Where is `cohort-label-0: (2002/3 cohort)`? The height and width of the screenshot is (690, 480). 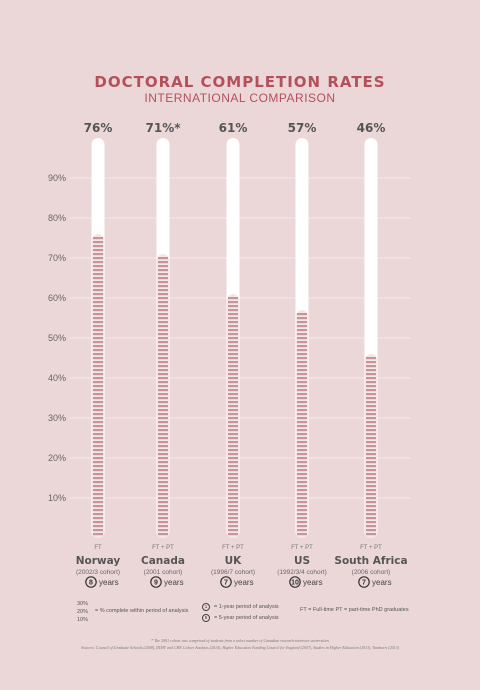
cohort-label-0: (2002/3 cohort) is located at coordinates (98, 572).